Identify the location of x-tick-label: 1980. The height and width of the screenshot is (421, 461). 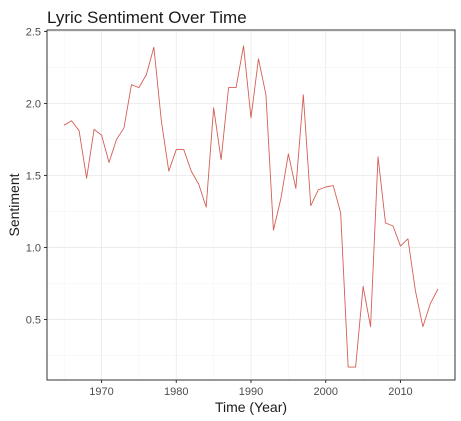
(176, 392).